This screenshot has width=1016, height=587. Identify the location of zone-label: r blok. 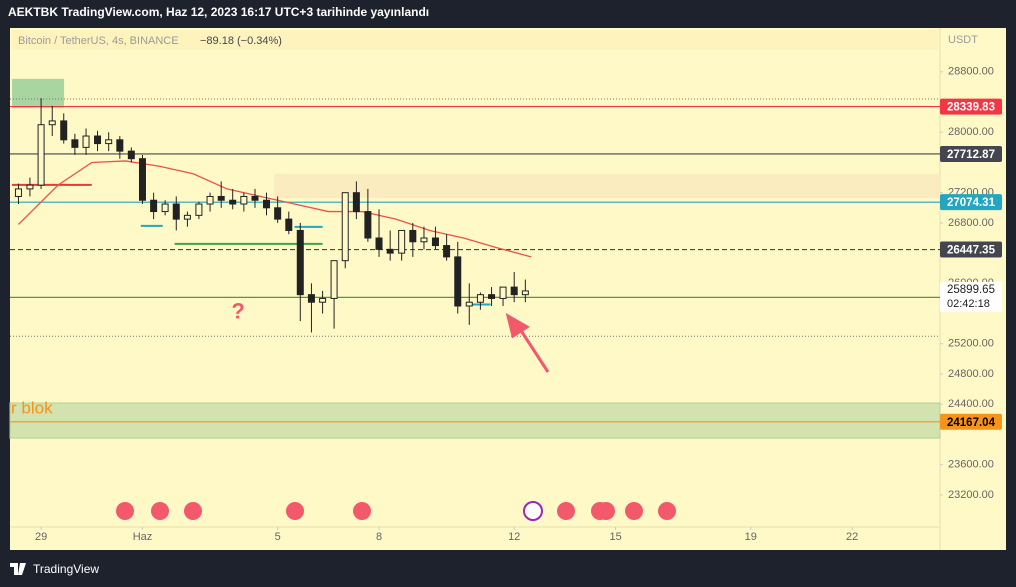
(32, 407).